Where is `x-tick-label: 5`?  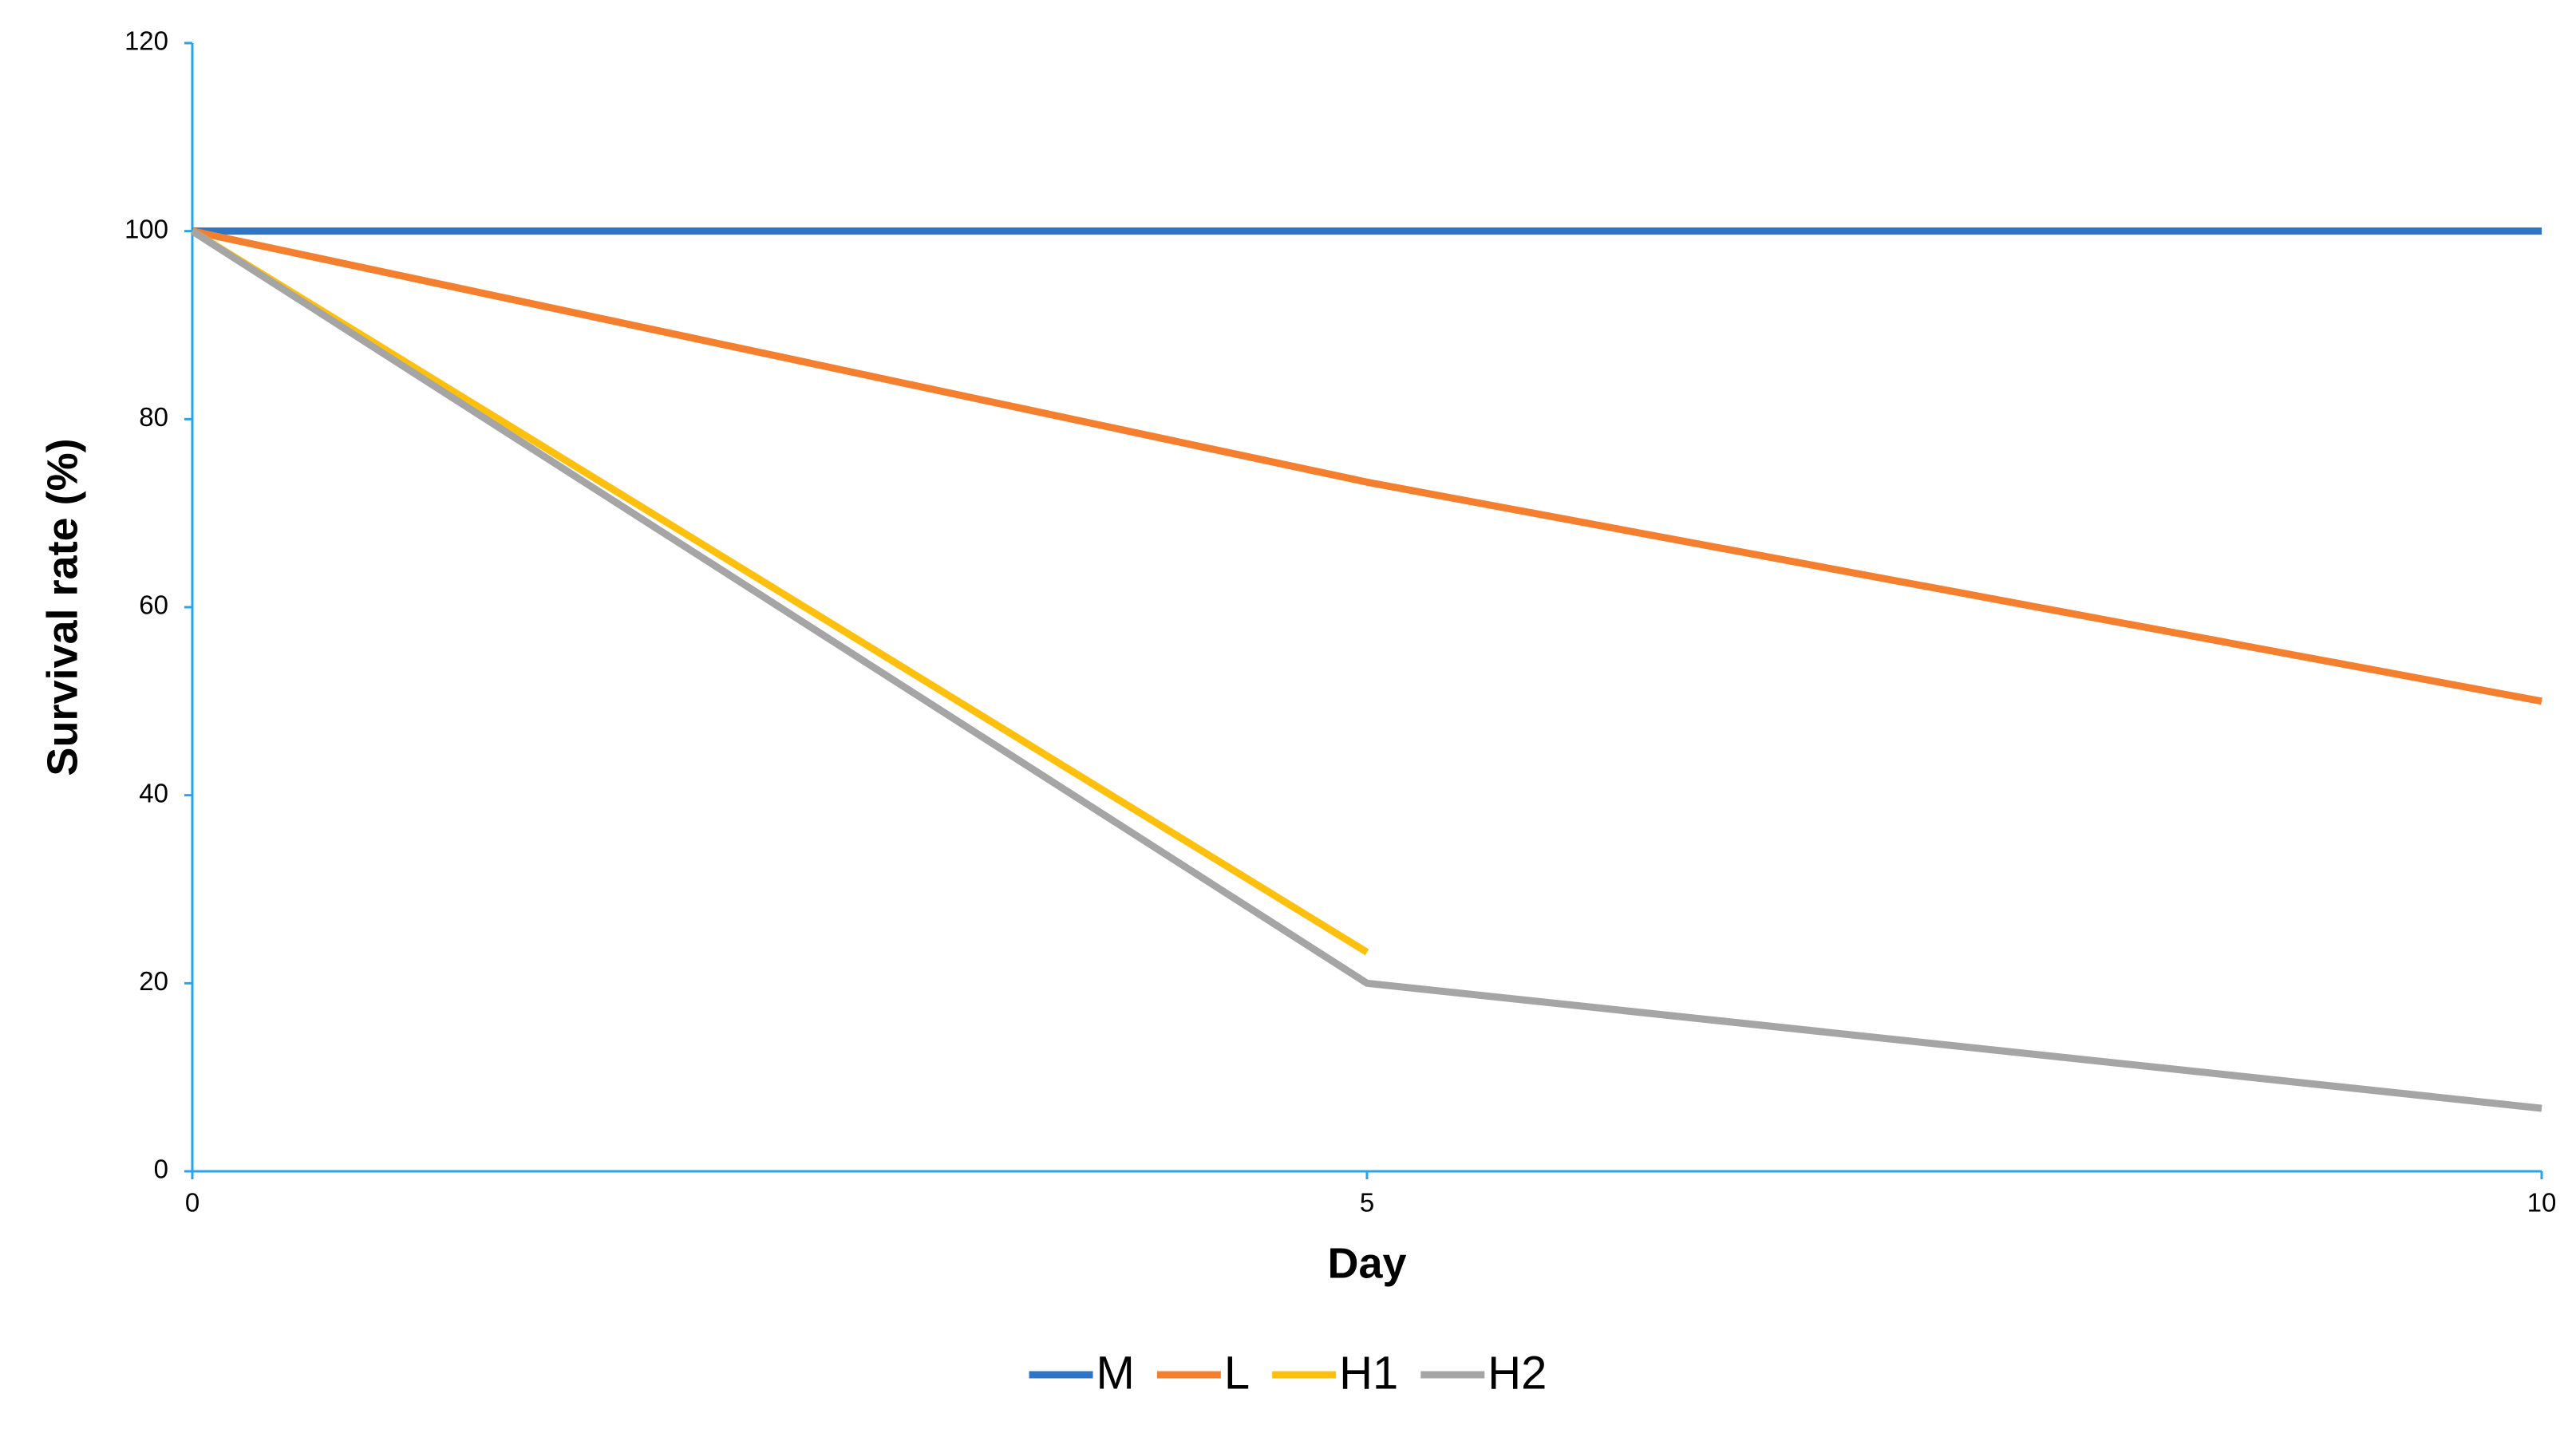
x-tick-label: 5 is located at coordinates (1367, 1203).